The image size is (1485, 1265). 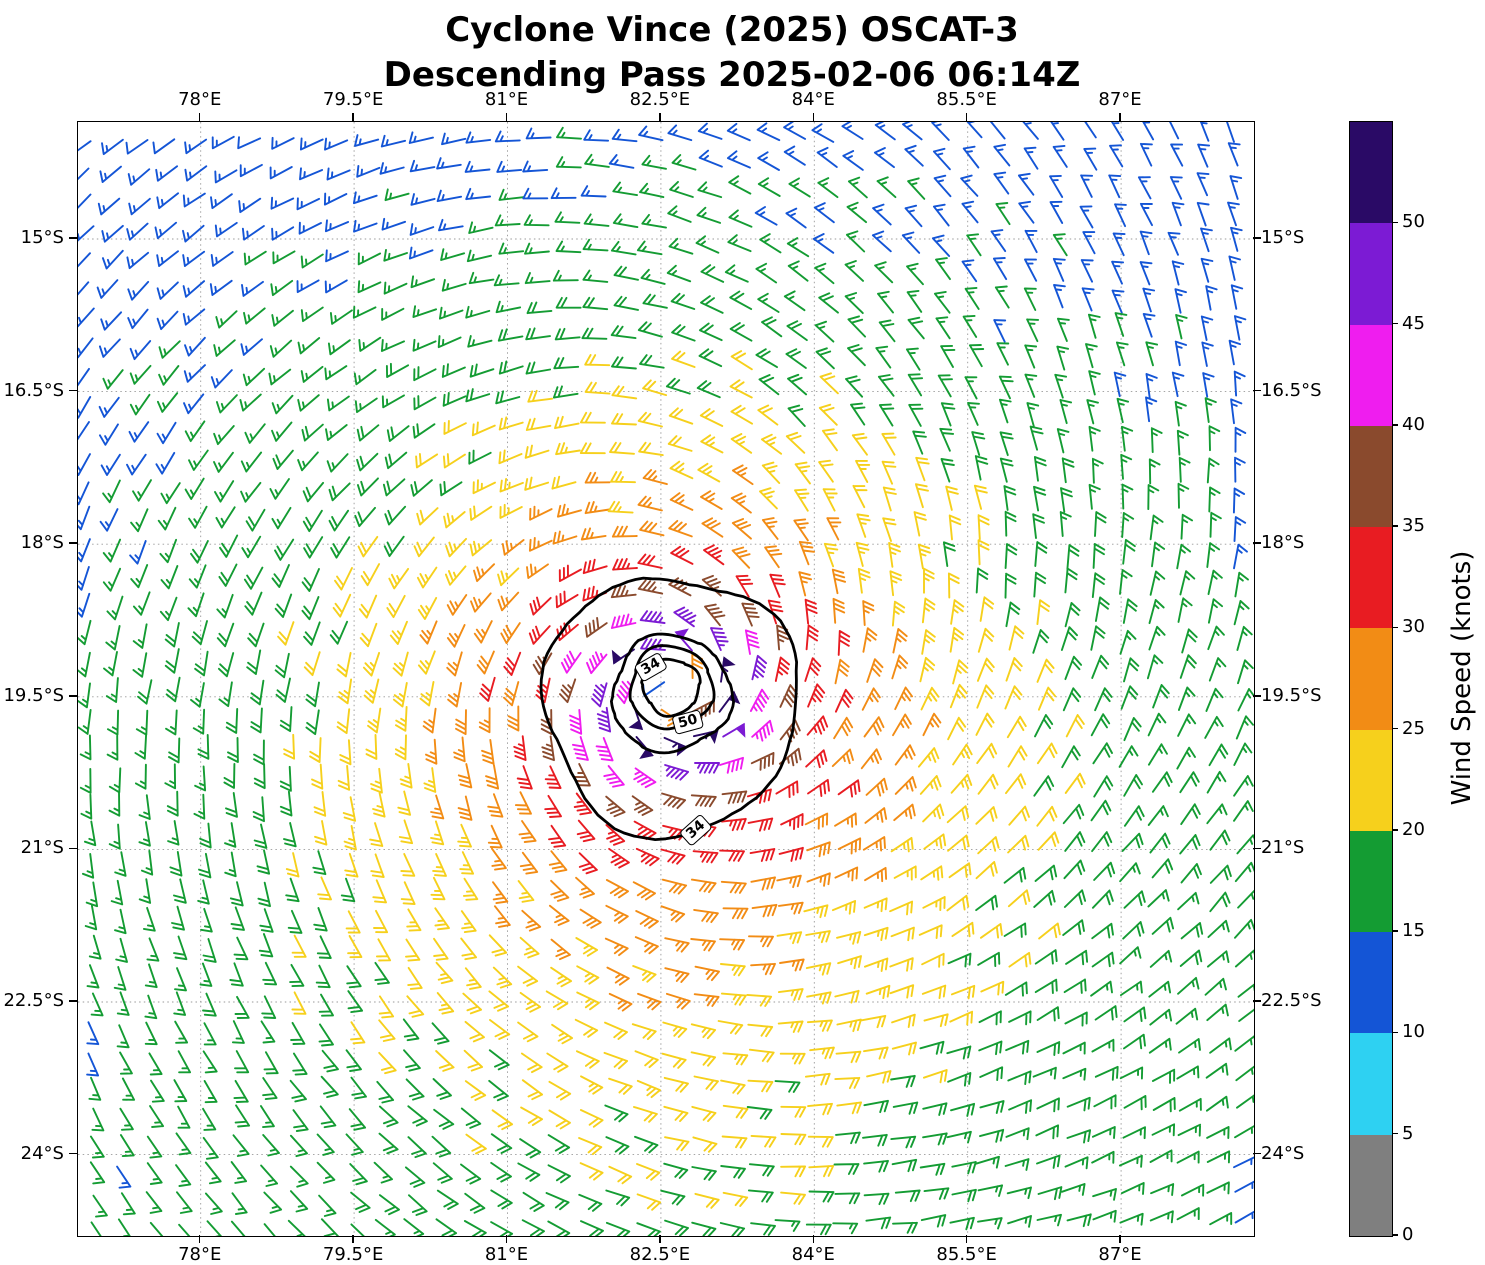 What do you see at coordinates (200, 1254) in the screenshot?
I see `x-tick-label-bottom: 78°E` at bounding box center [200, 1254].